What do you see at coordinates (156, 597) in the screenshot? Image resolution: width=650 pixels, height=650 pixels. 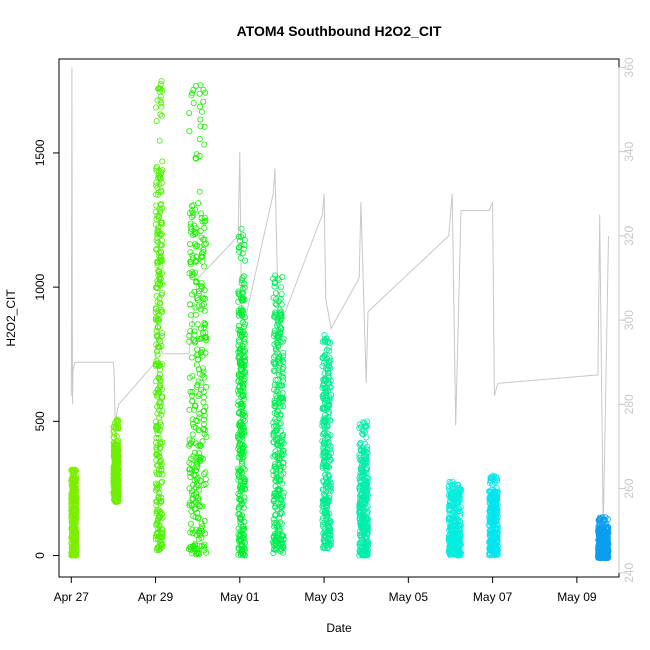 I see `x-tick-label: Apr 29` at bounding box center [156, 597].